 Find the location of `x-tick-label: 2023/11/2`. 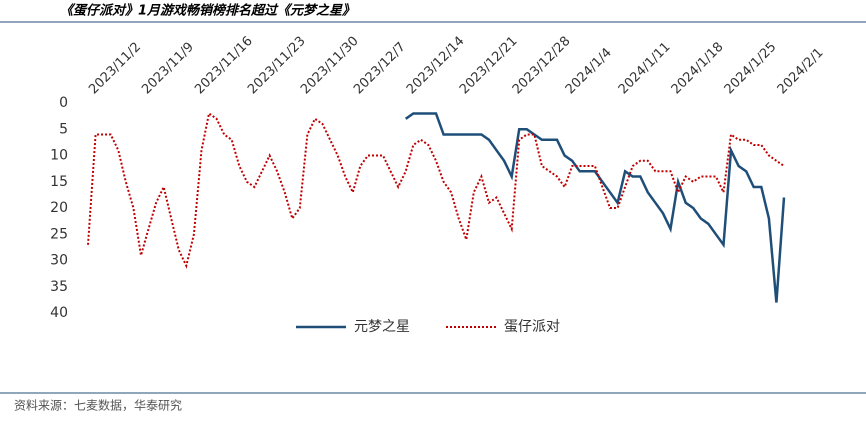

x-tick-label: 2023/11/2 is located at coordinates (115, 69).